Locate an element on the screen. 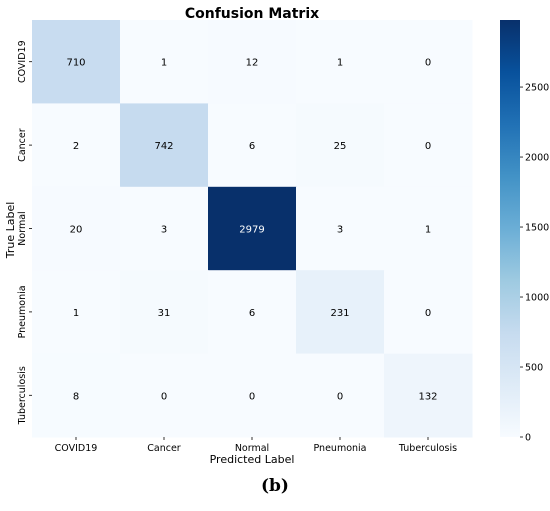 Image resolution: width=550 pixels, height=511 pixels. cell-value-label: 710 is located at coordinates (75, 63).